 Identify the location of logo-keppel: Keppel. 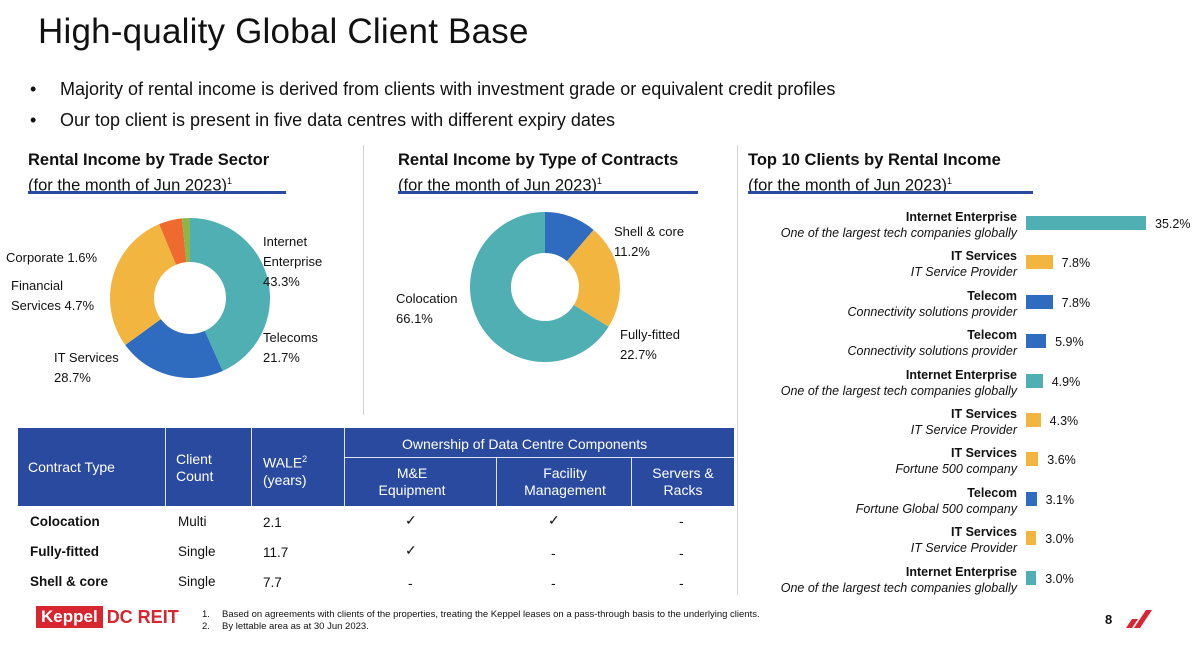
(69, 617).